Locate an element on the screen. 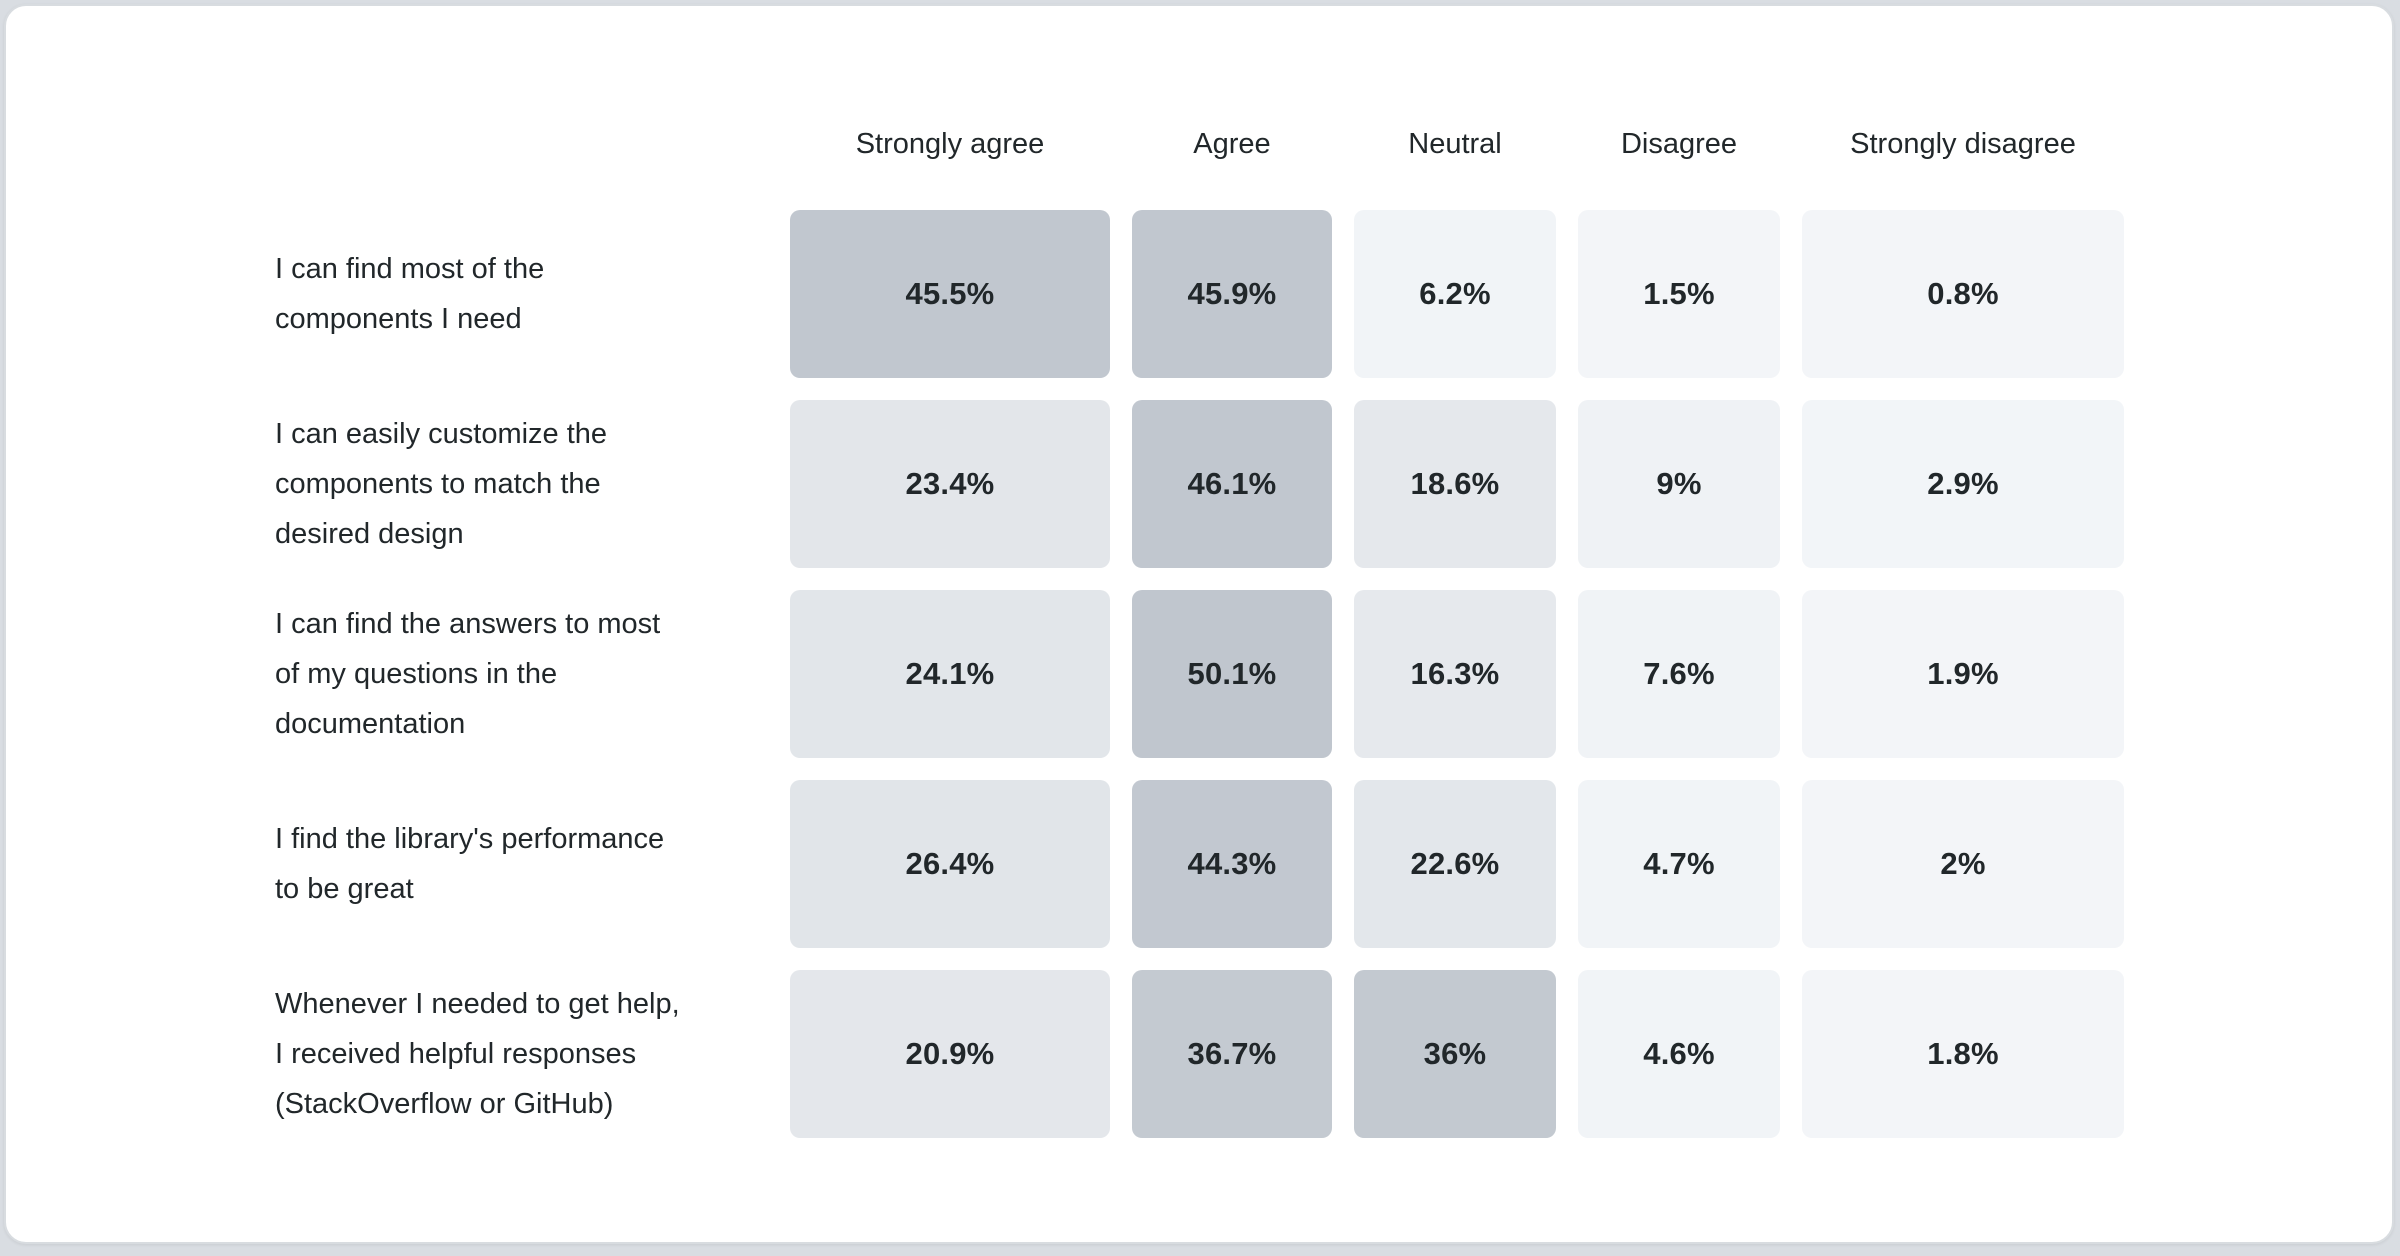 The image size is (2400, 1256). row-label-find-components: I can find most of the components I need is located at coordinates (410, 294).